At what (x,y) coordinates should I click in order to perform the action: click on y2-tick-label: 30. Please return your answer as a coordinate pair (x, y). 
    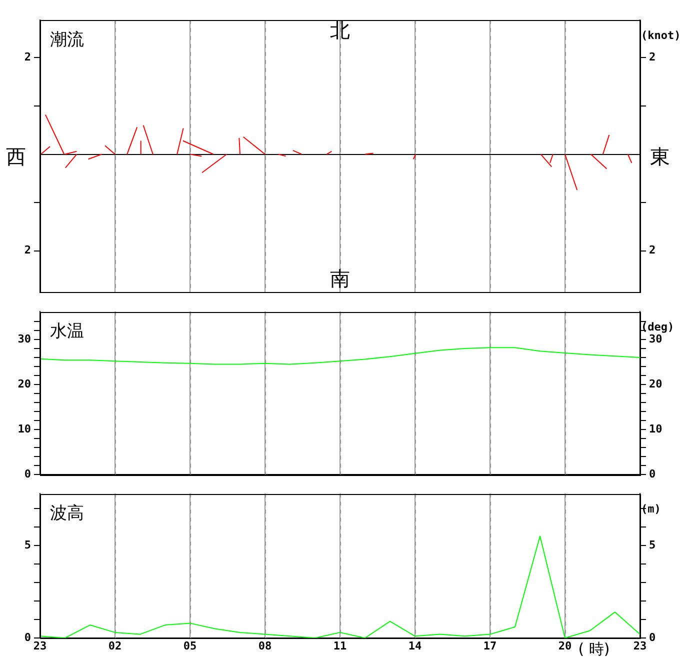
    Looking at the image, I should click on (655, 339).